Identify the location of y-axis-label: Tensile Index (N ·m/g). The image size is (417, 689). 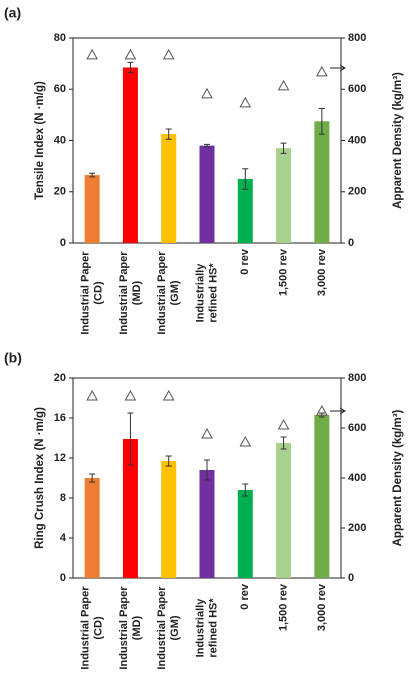
(40, 140).